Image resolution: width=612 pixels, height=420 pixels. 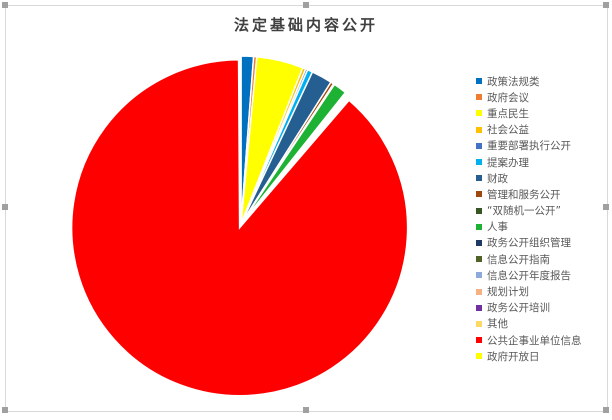 What do you see at coordinates (606, 5) in the screenshot?
I see `resize-handle-top-right` at bounding box center [606, 5].